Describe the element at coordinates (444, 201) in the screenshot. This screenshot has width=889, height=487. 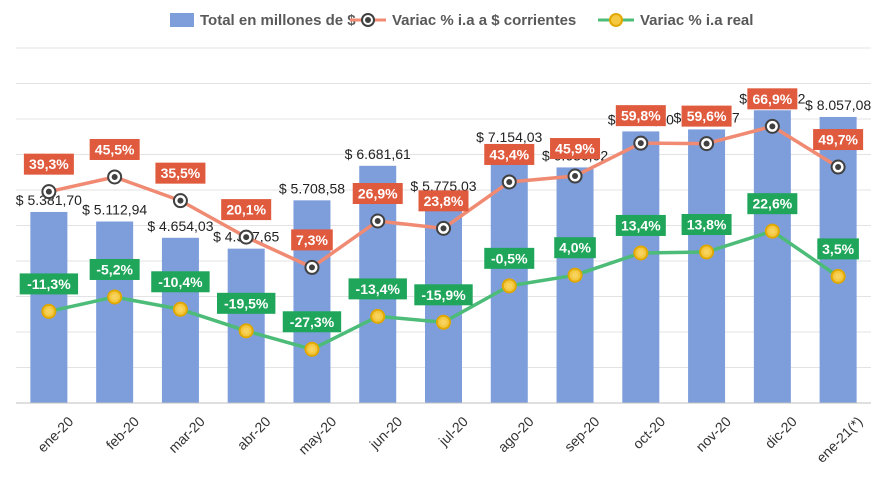
I see `value-badge-text: 23,8%` at that location.